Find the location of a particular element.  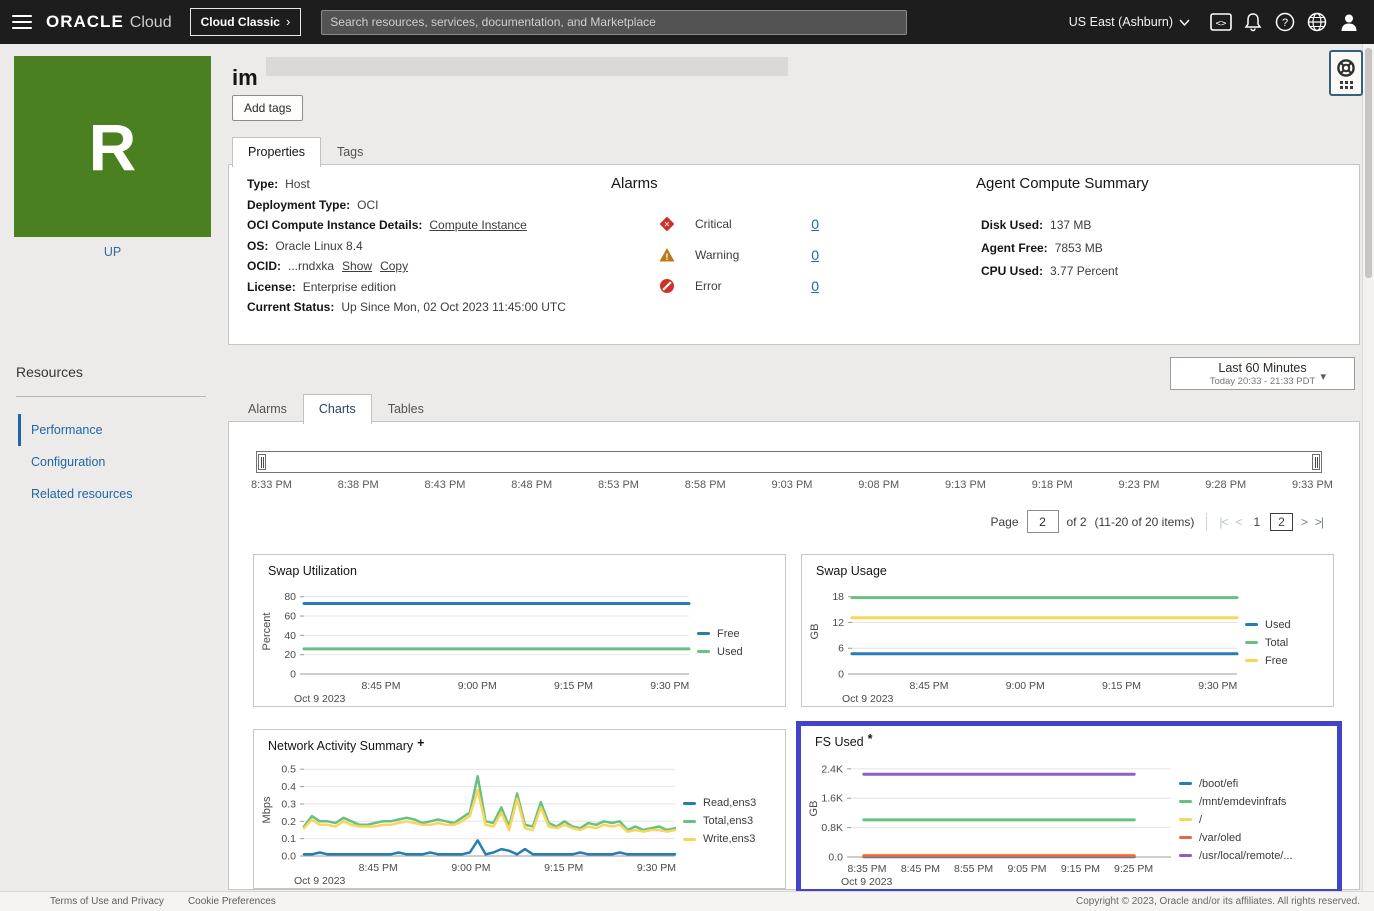

search-input is located at coordinates (614, 22).